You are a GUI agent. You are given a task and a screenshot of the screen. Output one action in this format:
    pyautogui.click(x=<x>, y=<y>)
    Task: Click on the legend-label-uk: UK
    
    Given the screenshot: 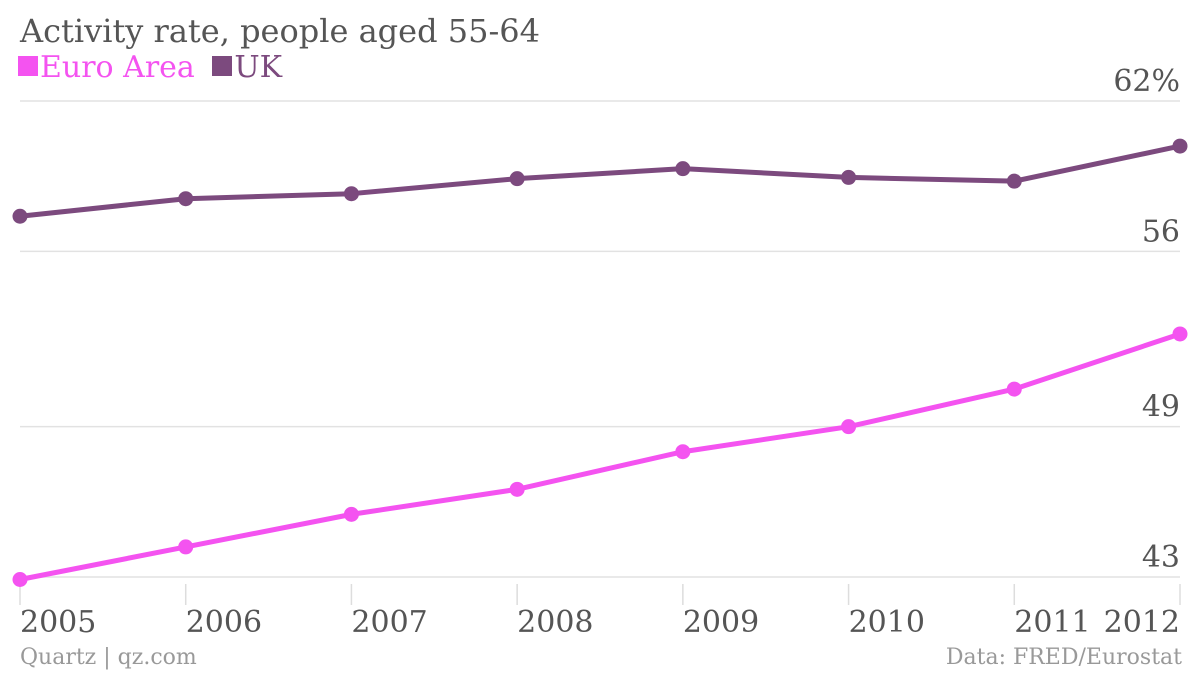 What is the action you would take?
    pyautogui.click(x=258, y=67)
    